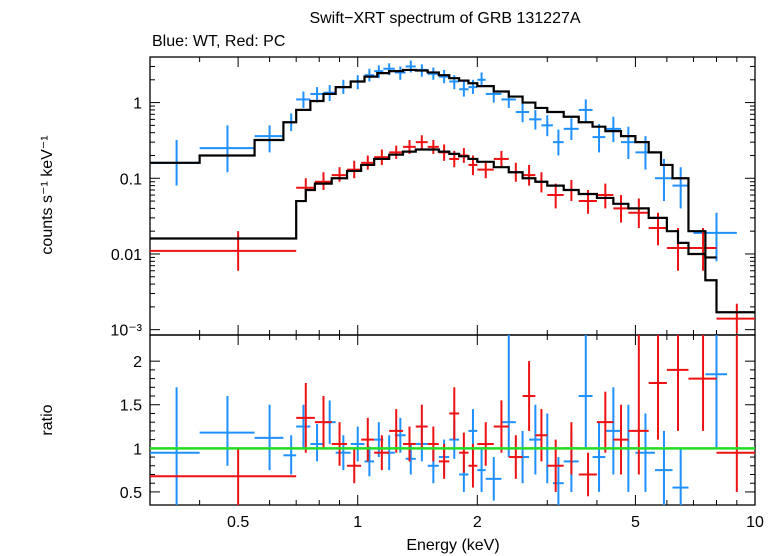 Image resolution: width=779 pixels, height=556 pixels. I want to click on chart-subtitle: Blue: WT, Red: PC, so click(218, 41).